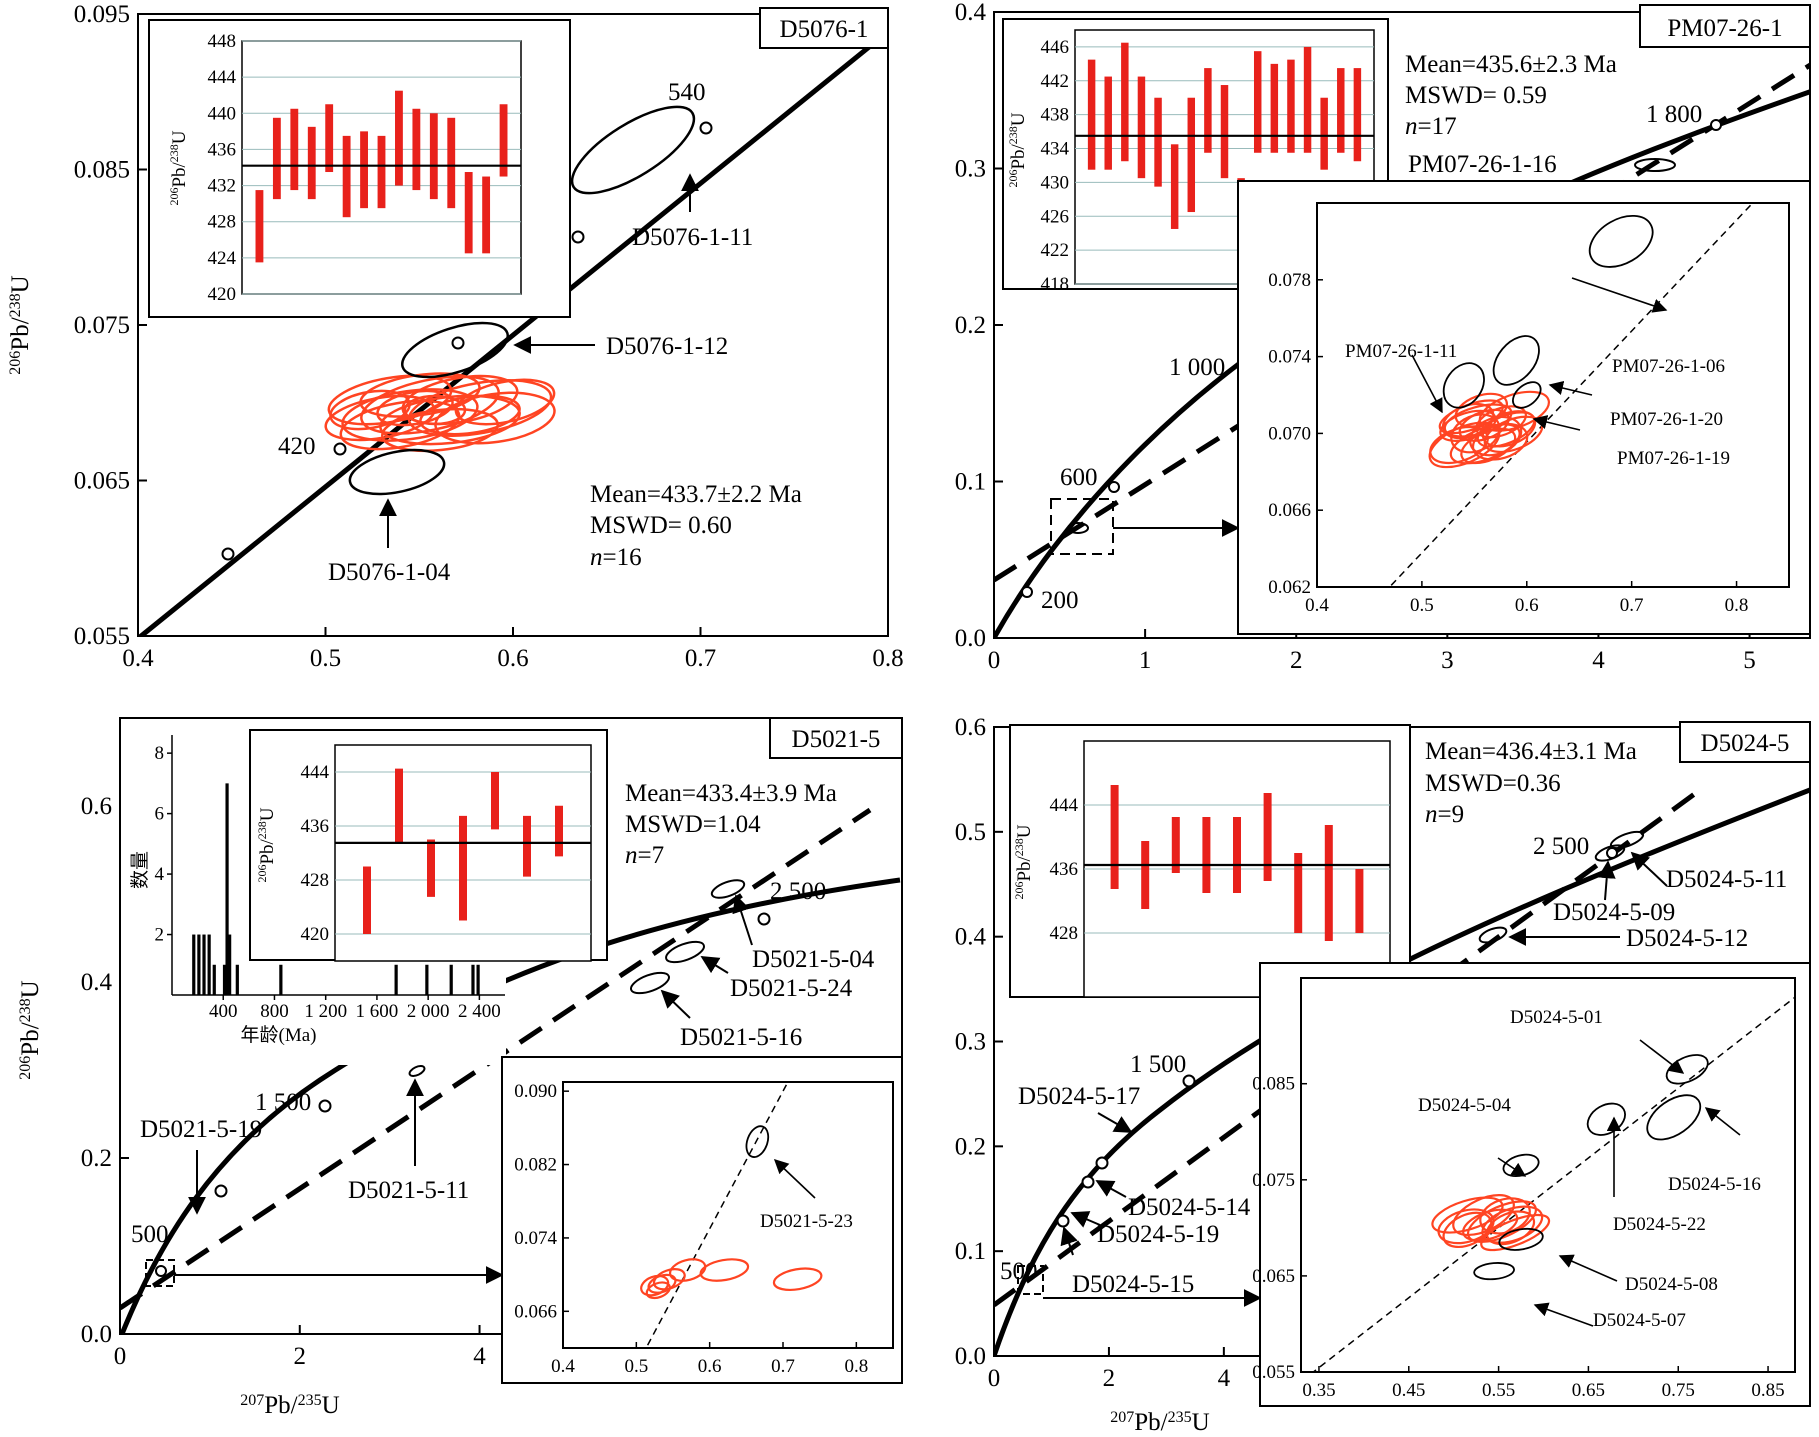 Image resolution: width=1819 pixels, height=1437 pixels. I want to click on x-tick-label: 1, so click(1145, 660).